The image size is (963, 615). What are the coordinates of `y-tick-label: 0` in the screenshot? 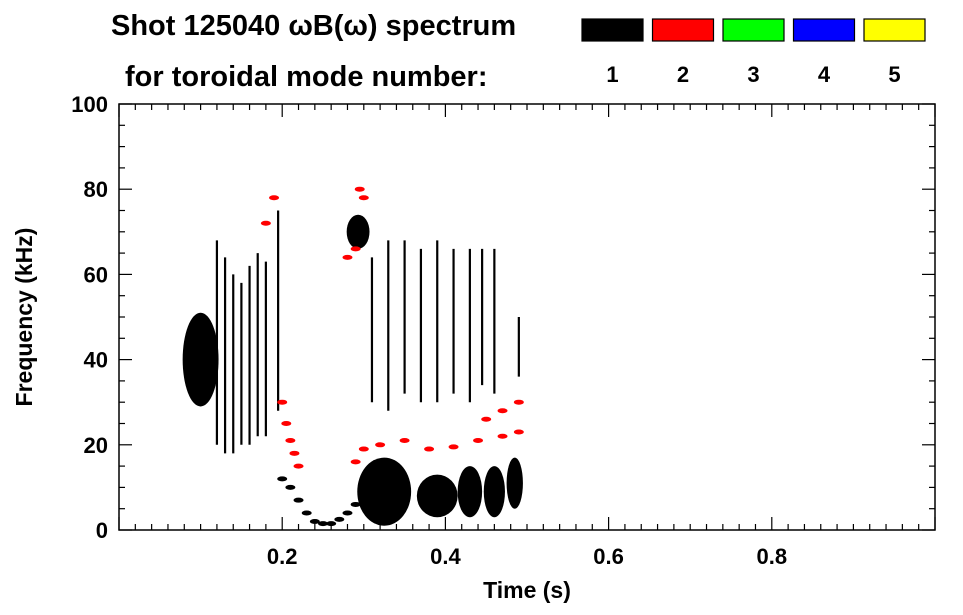 It's located at (102, 530).